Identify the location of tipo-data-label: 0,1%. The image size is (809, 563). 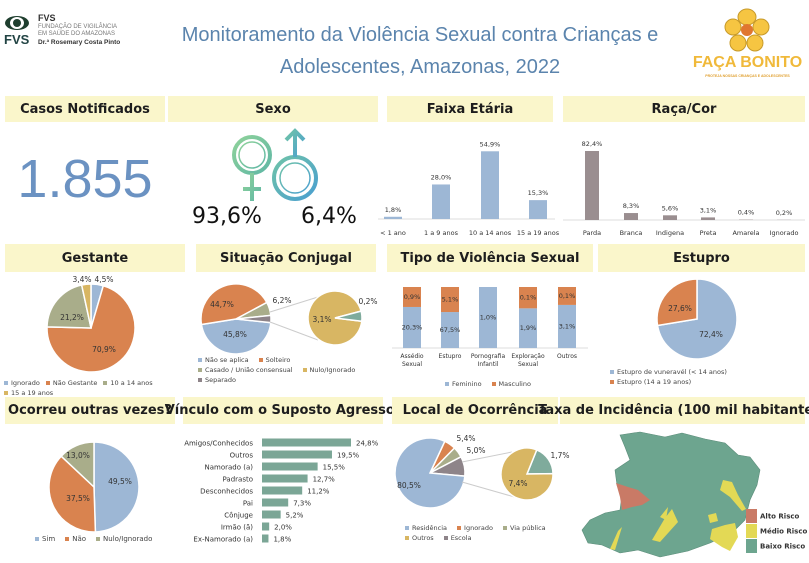
(567, 296).